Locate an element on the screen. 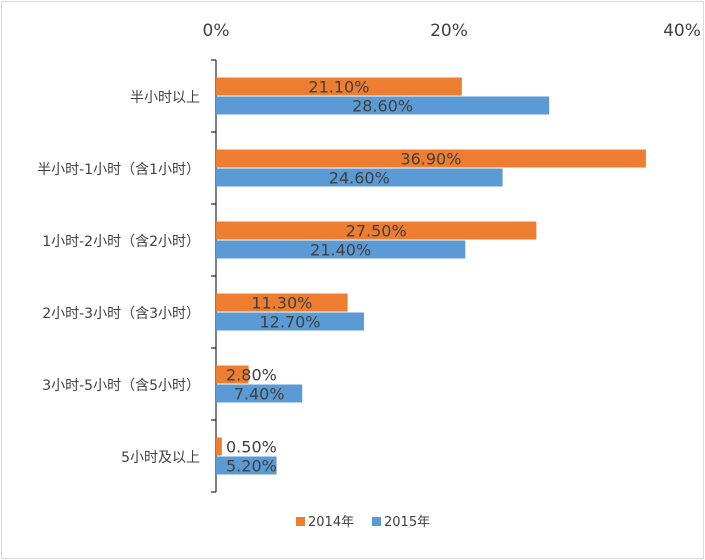  data-label: 21.40% is located at coordinates (340, 250).